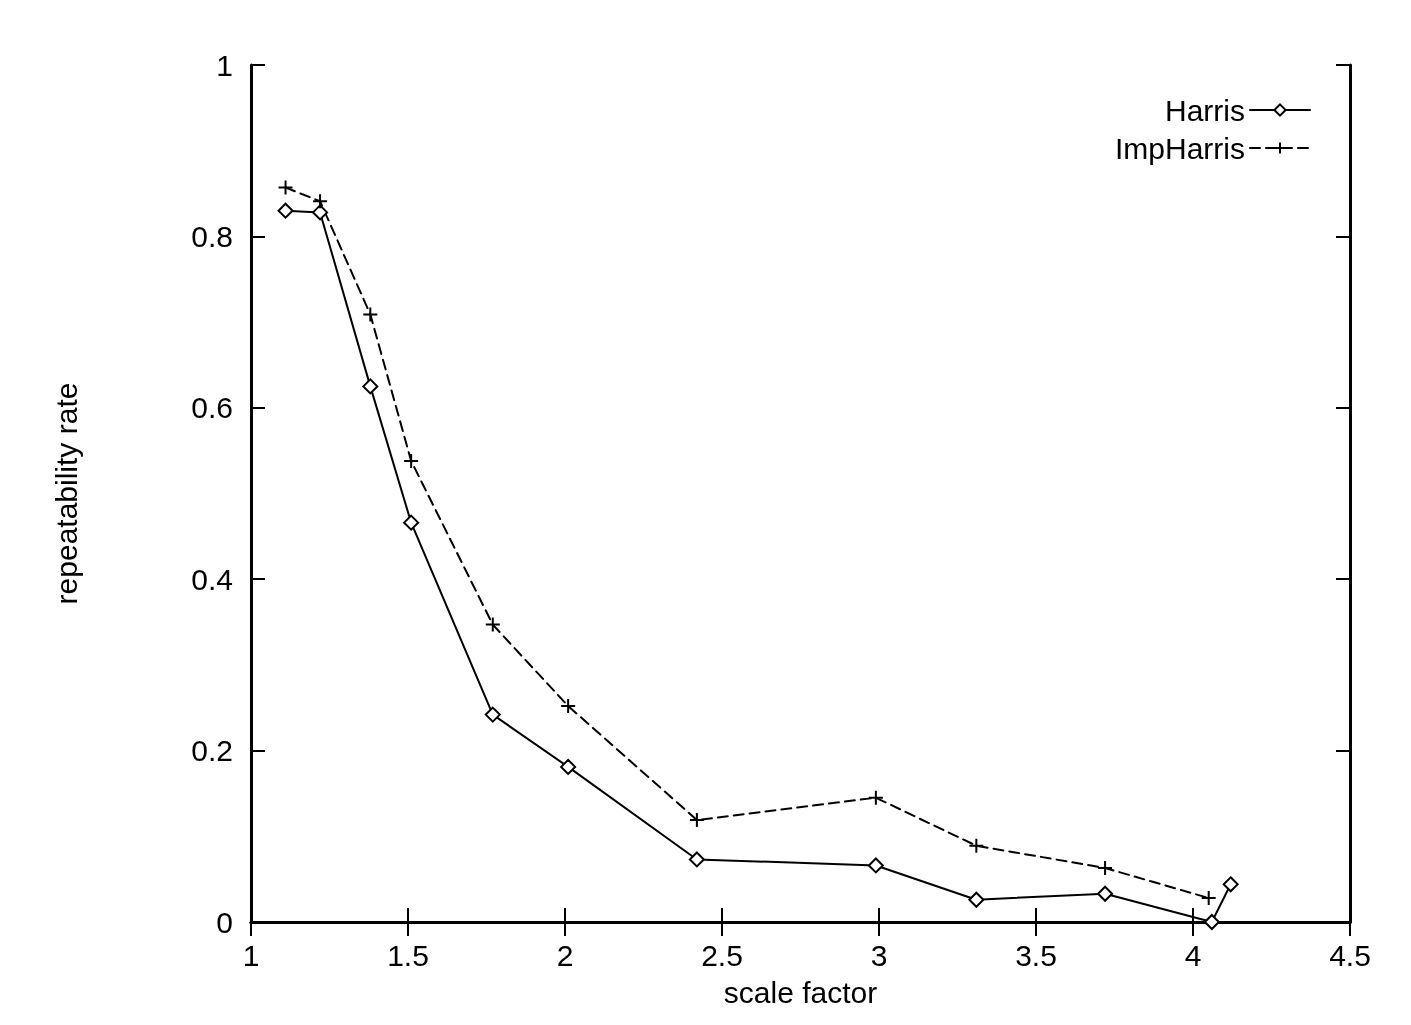  What do you see at coordinates (66, 493) in the screenshot?
I see `y-axis-title: repeatability rate` at bounding box center [66, 493].